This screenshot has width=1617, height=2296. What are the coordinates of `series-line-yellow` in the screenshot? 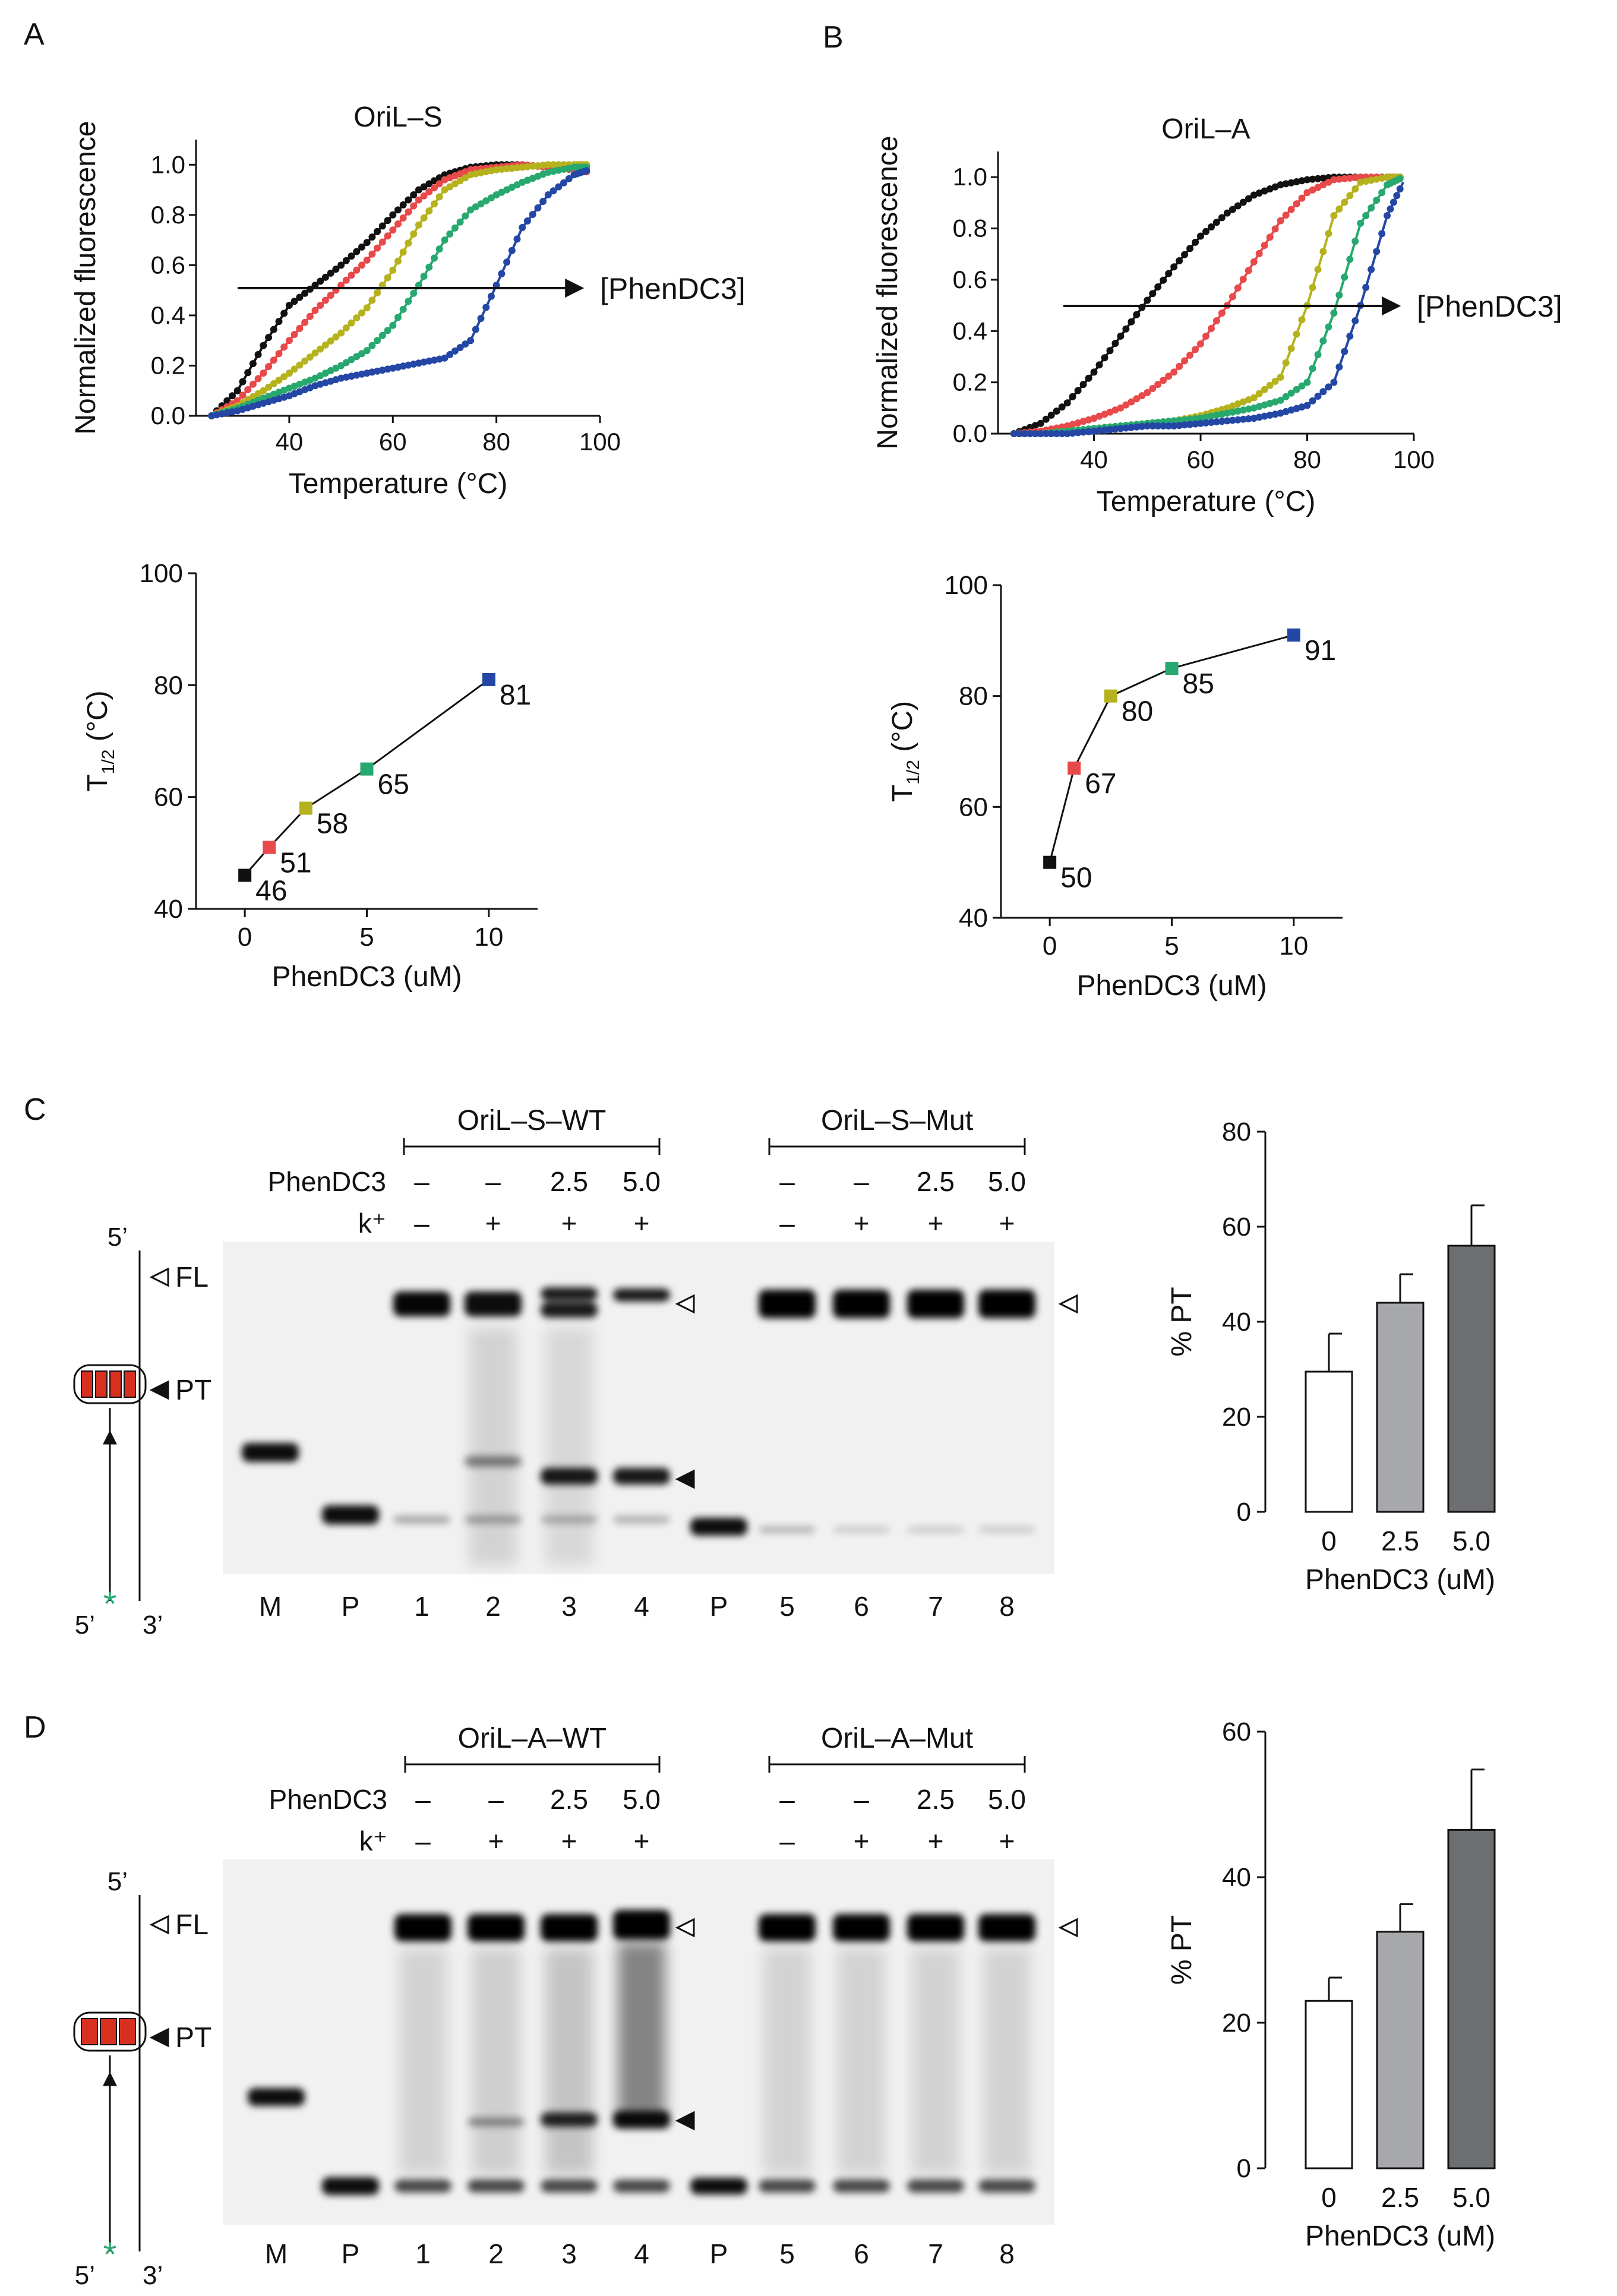 It's located at (400, 290).